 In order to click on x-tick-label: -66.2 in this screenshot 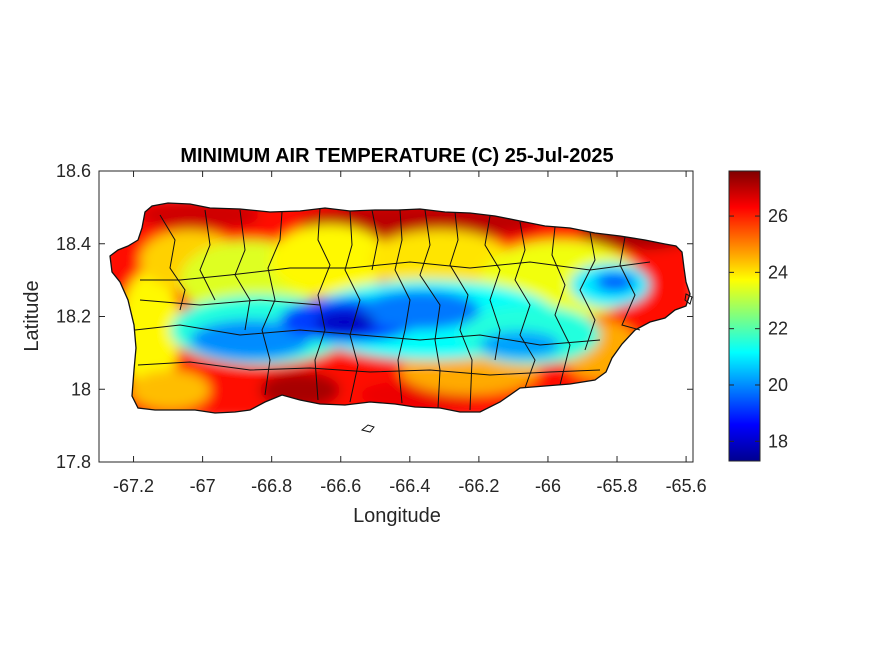, I will do `click(478, 486)`.